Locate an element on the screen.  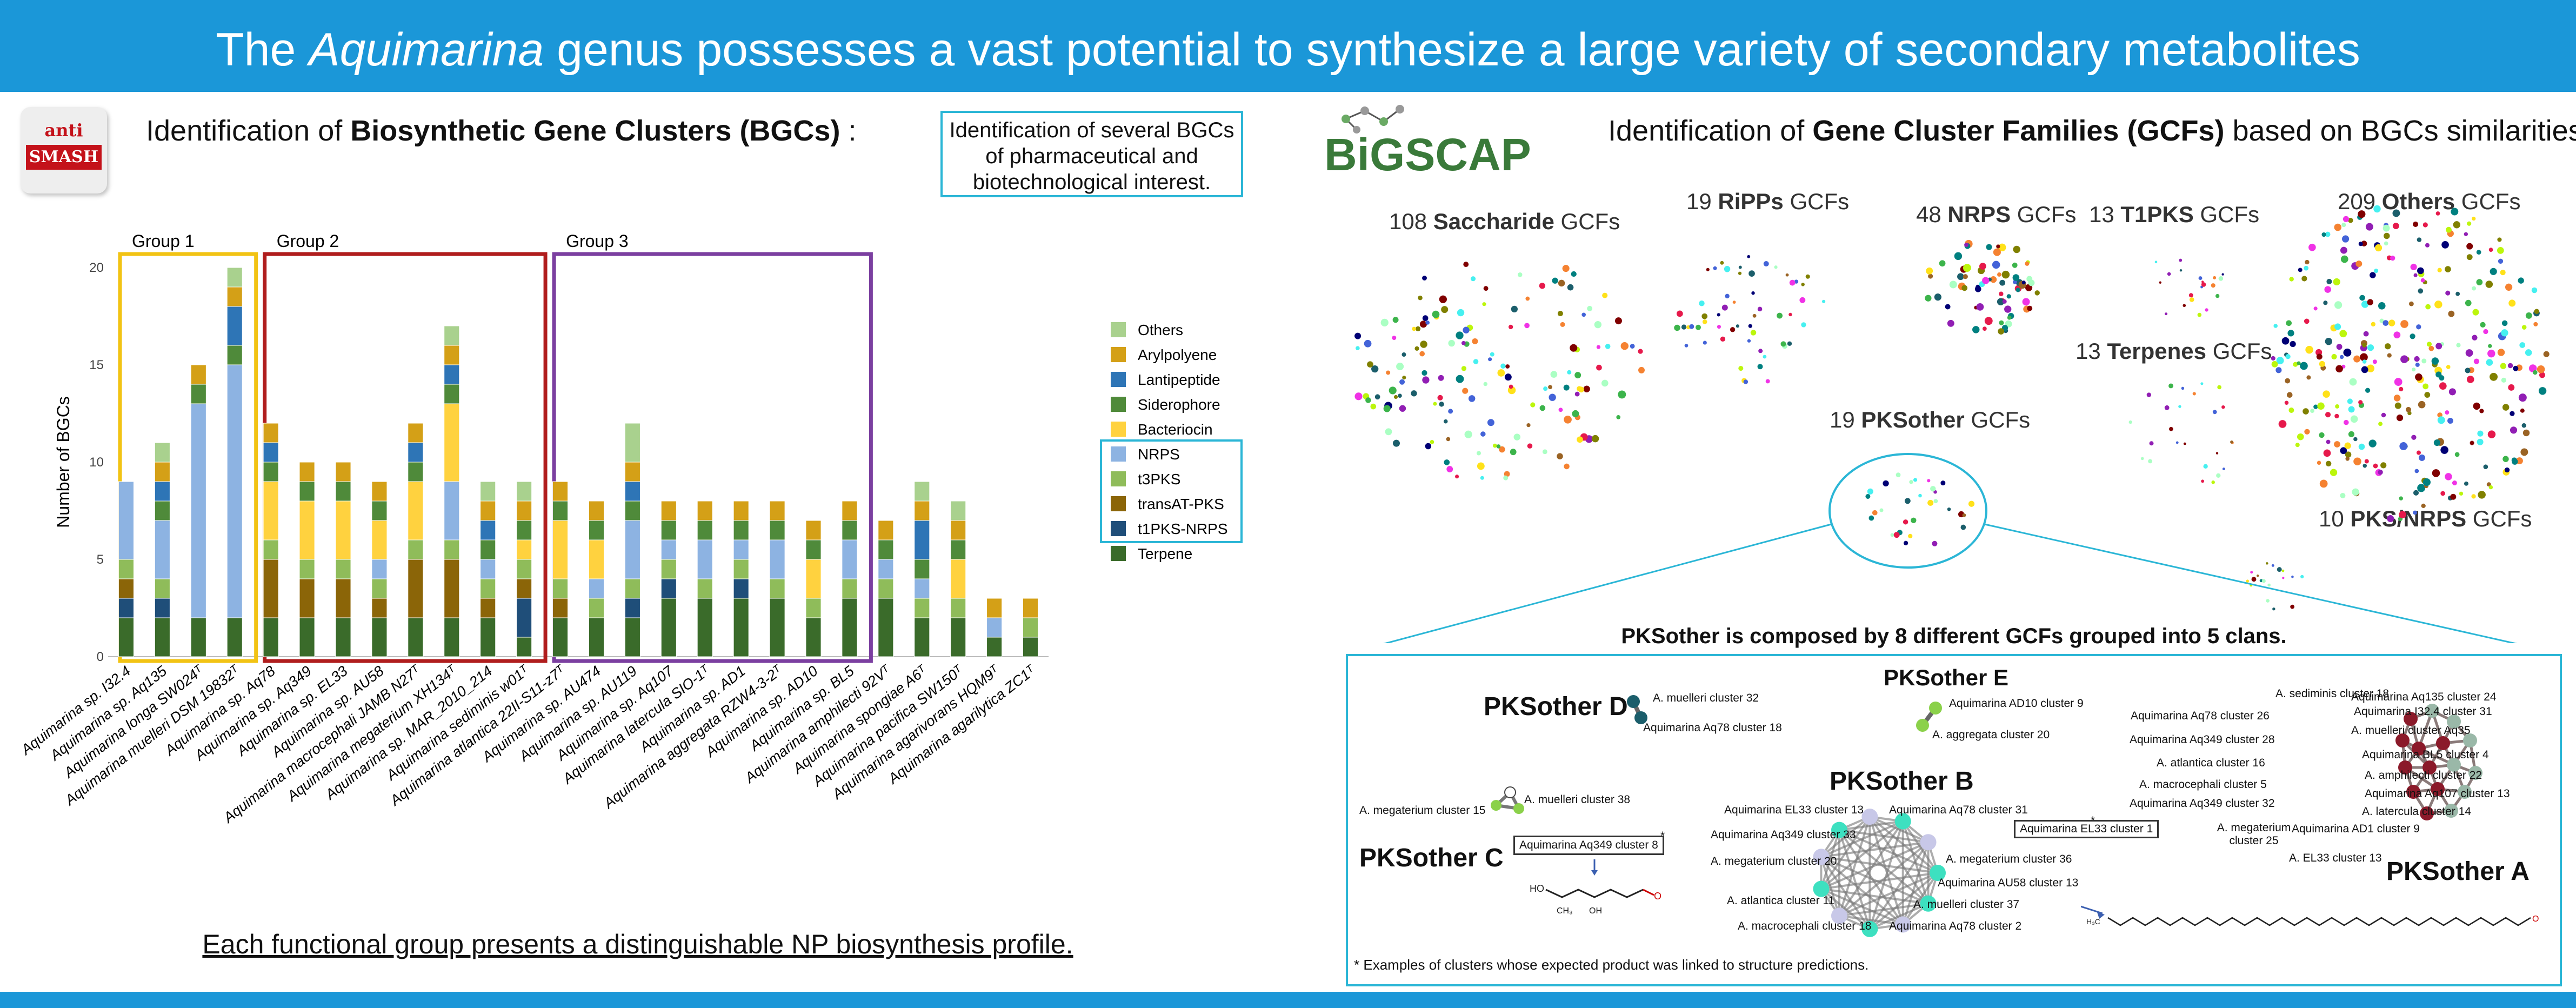
gcf-label-nrps: 48 NRPS GCFs is located at coordinates (1997, 214).